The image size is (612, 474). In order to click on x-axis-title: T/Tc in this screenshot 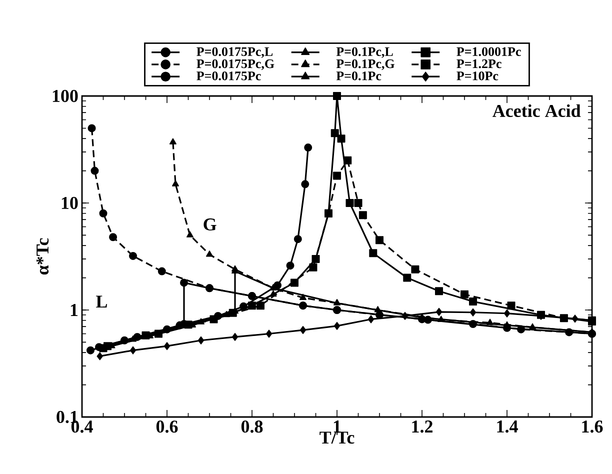, I will do `click(337, 438)`.